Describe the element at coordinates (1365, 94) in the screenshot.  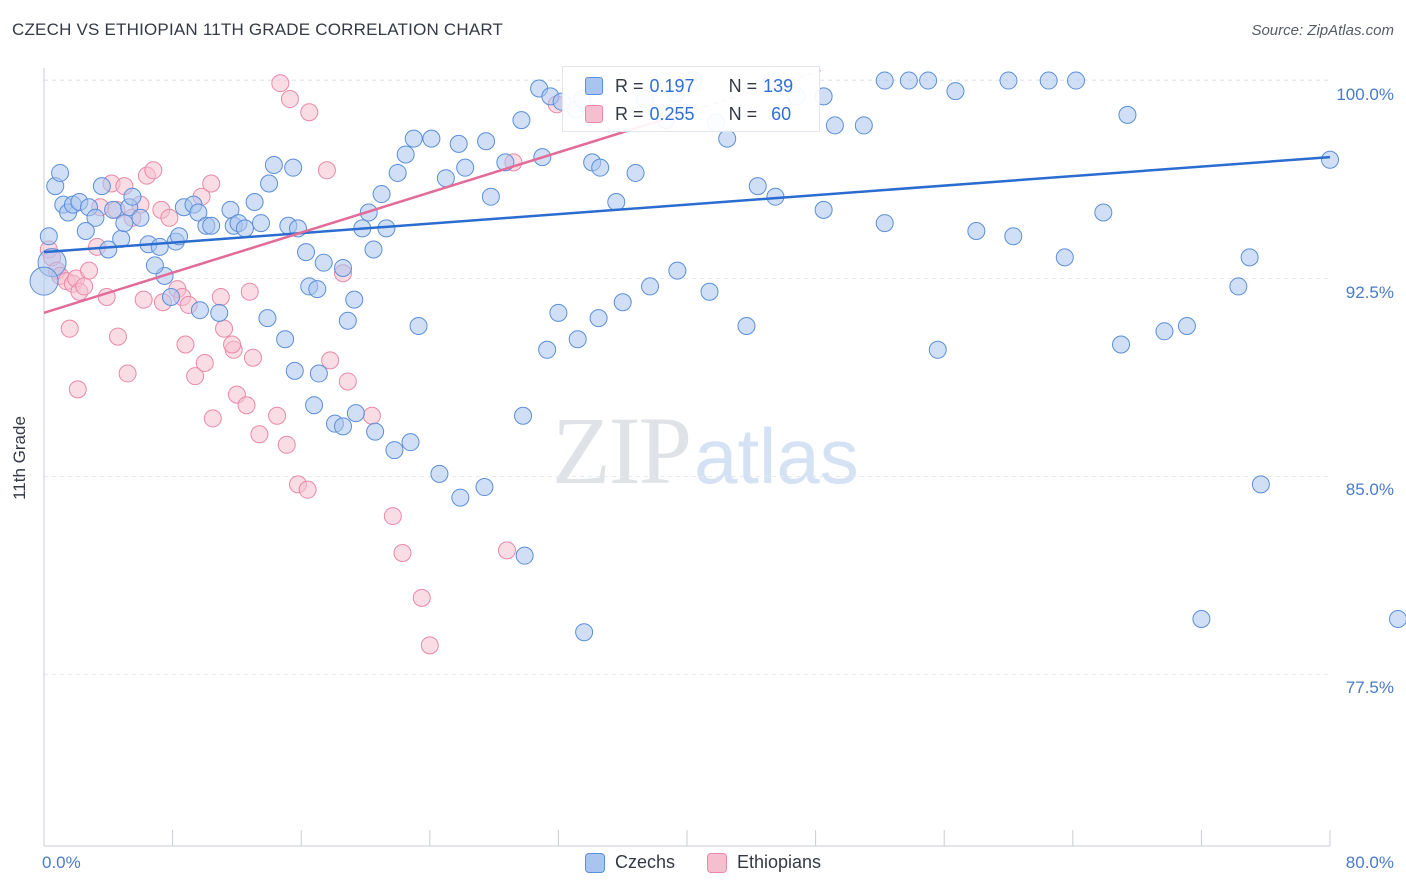
I see `y-tick-label: 100.0%` at that location.